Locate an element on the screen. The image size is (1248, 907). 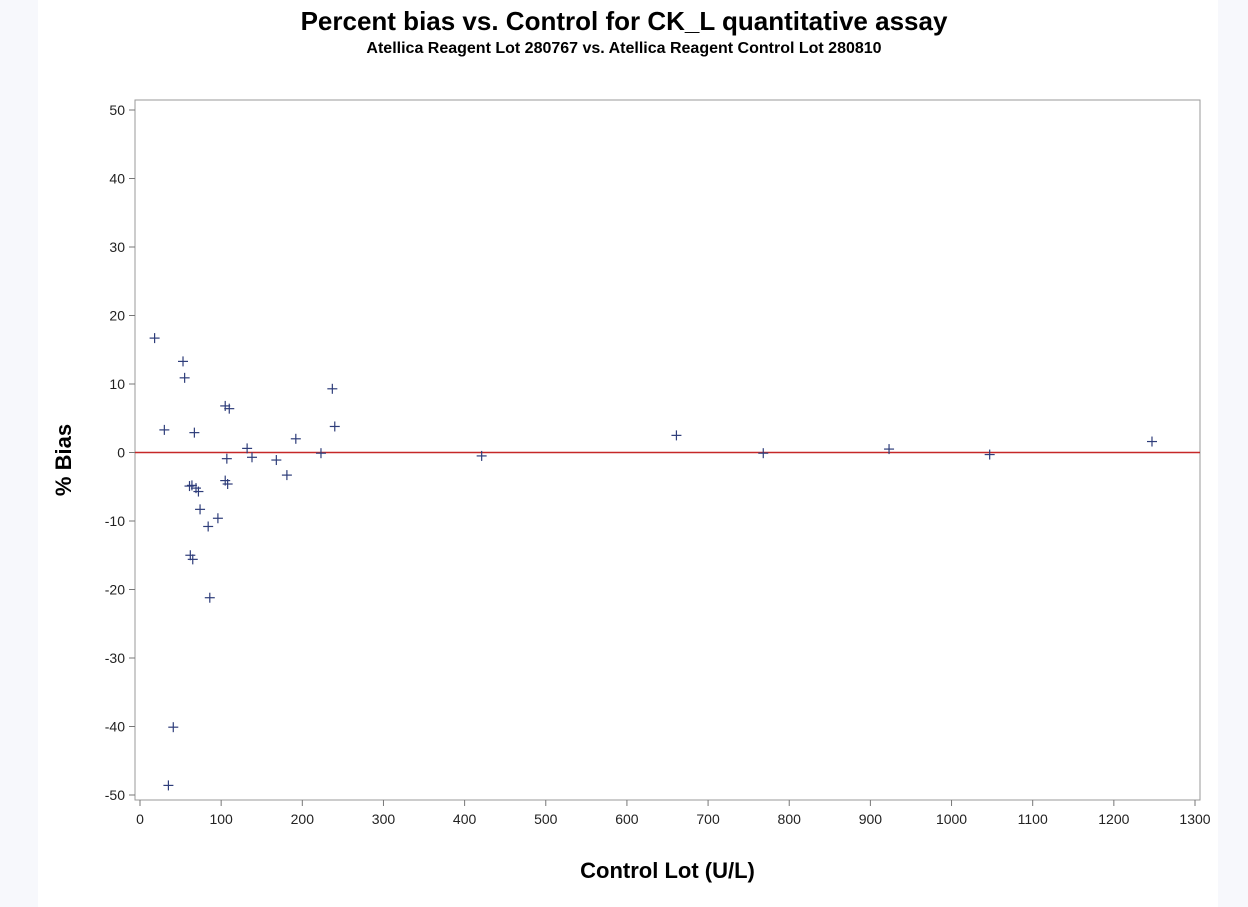
y-tick-label: -20 is located at coordinates (115, 590).